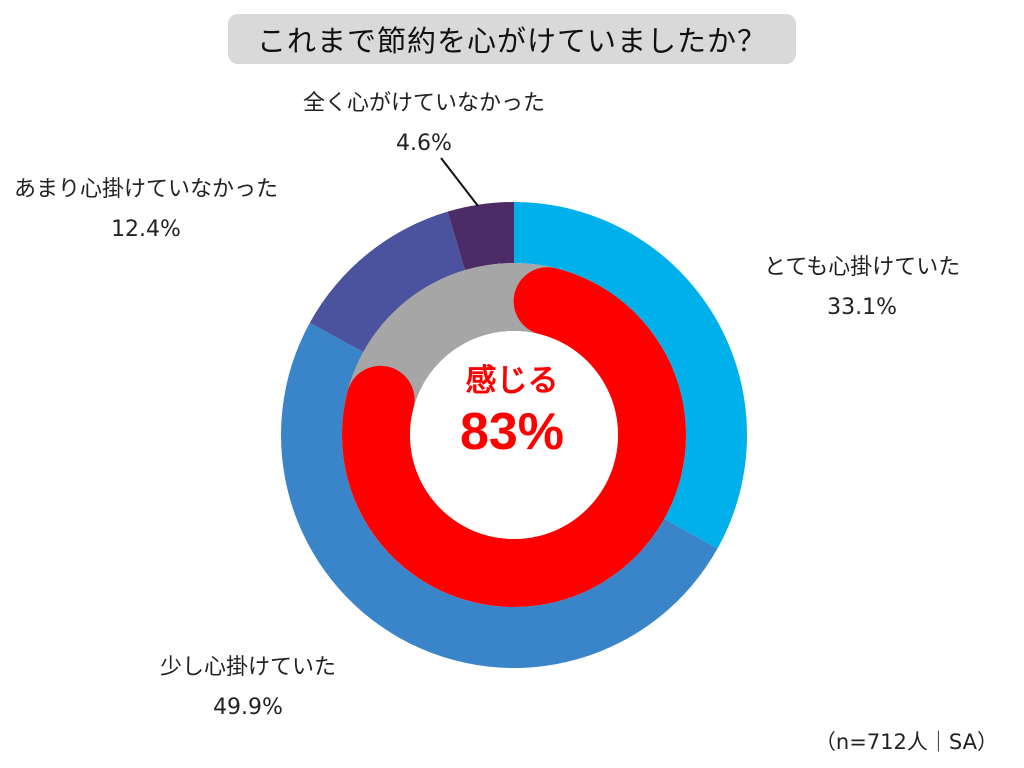 The image size is (1024, 768). What do you see at coordinates (248, 667) in the screenshot?
I see `label-somewhat-careful-name: 少し心掛けていた` at bounding box center [248, 667].